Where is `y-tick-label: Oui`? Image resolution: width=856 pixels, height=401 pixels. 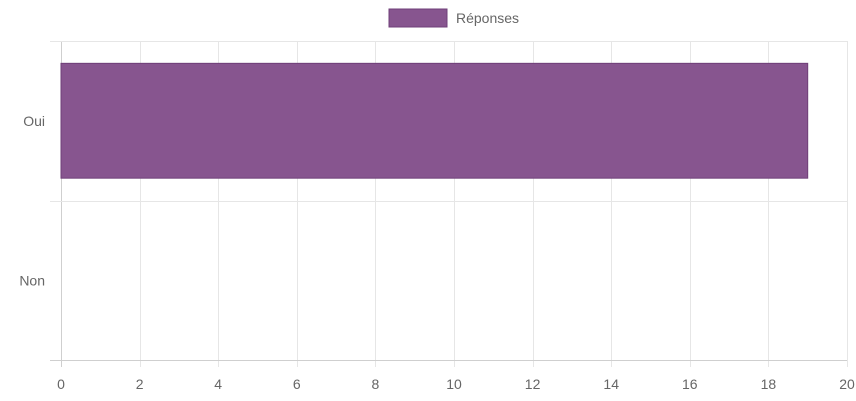
y-tick-label: Oui is located at coordinates (34, 121).